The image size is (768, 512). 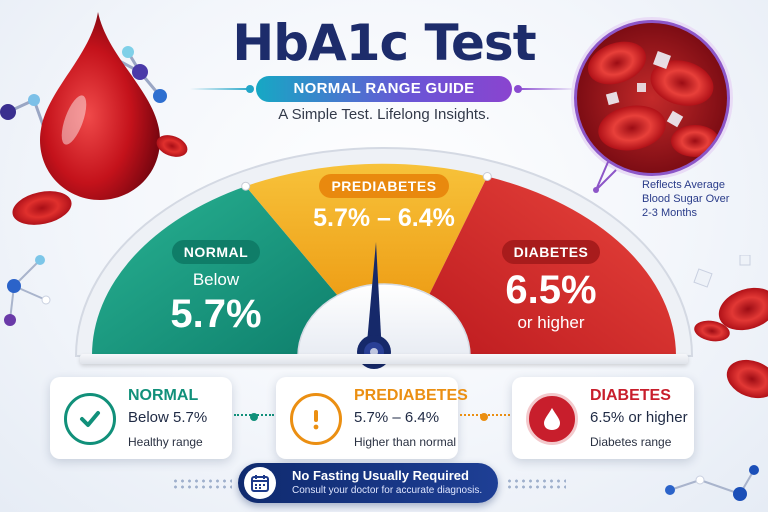 I want to click on prediabetes-gauge-label: PREDIABETES 5.7% – 6.4%, so click(x=384, y=203).